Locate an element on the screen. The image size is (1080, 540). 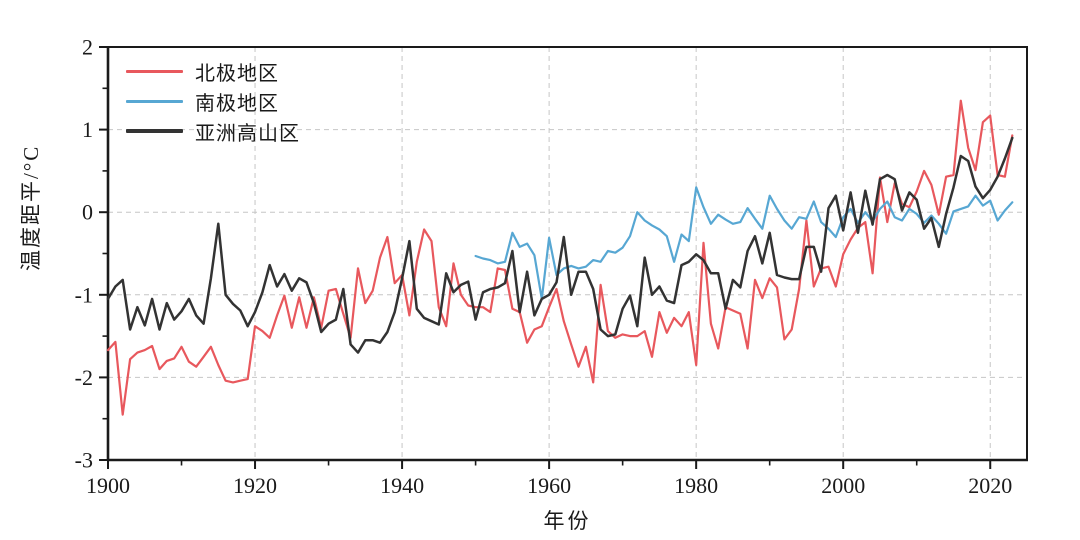
legend: 北极地区 南极地区 亚洲高山区 is located at coordinates (213, 101).